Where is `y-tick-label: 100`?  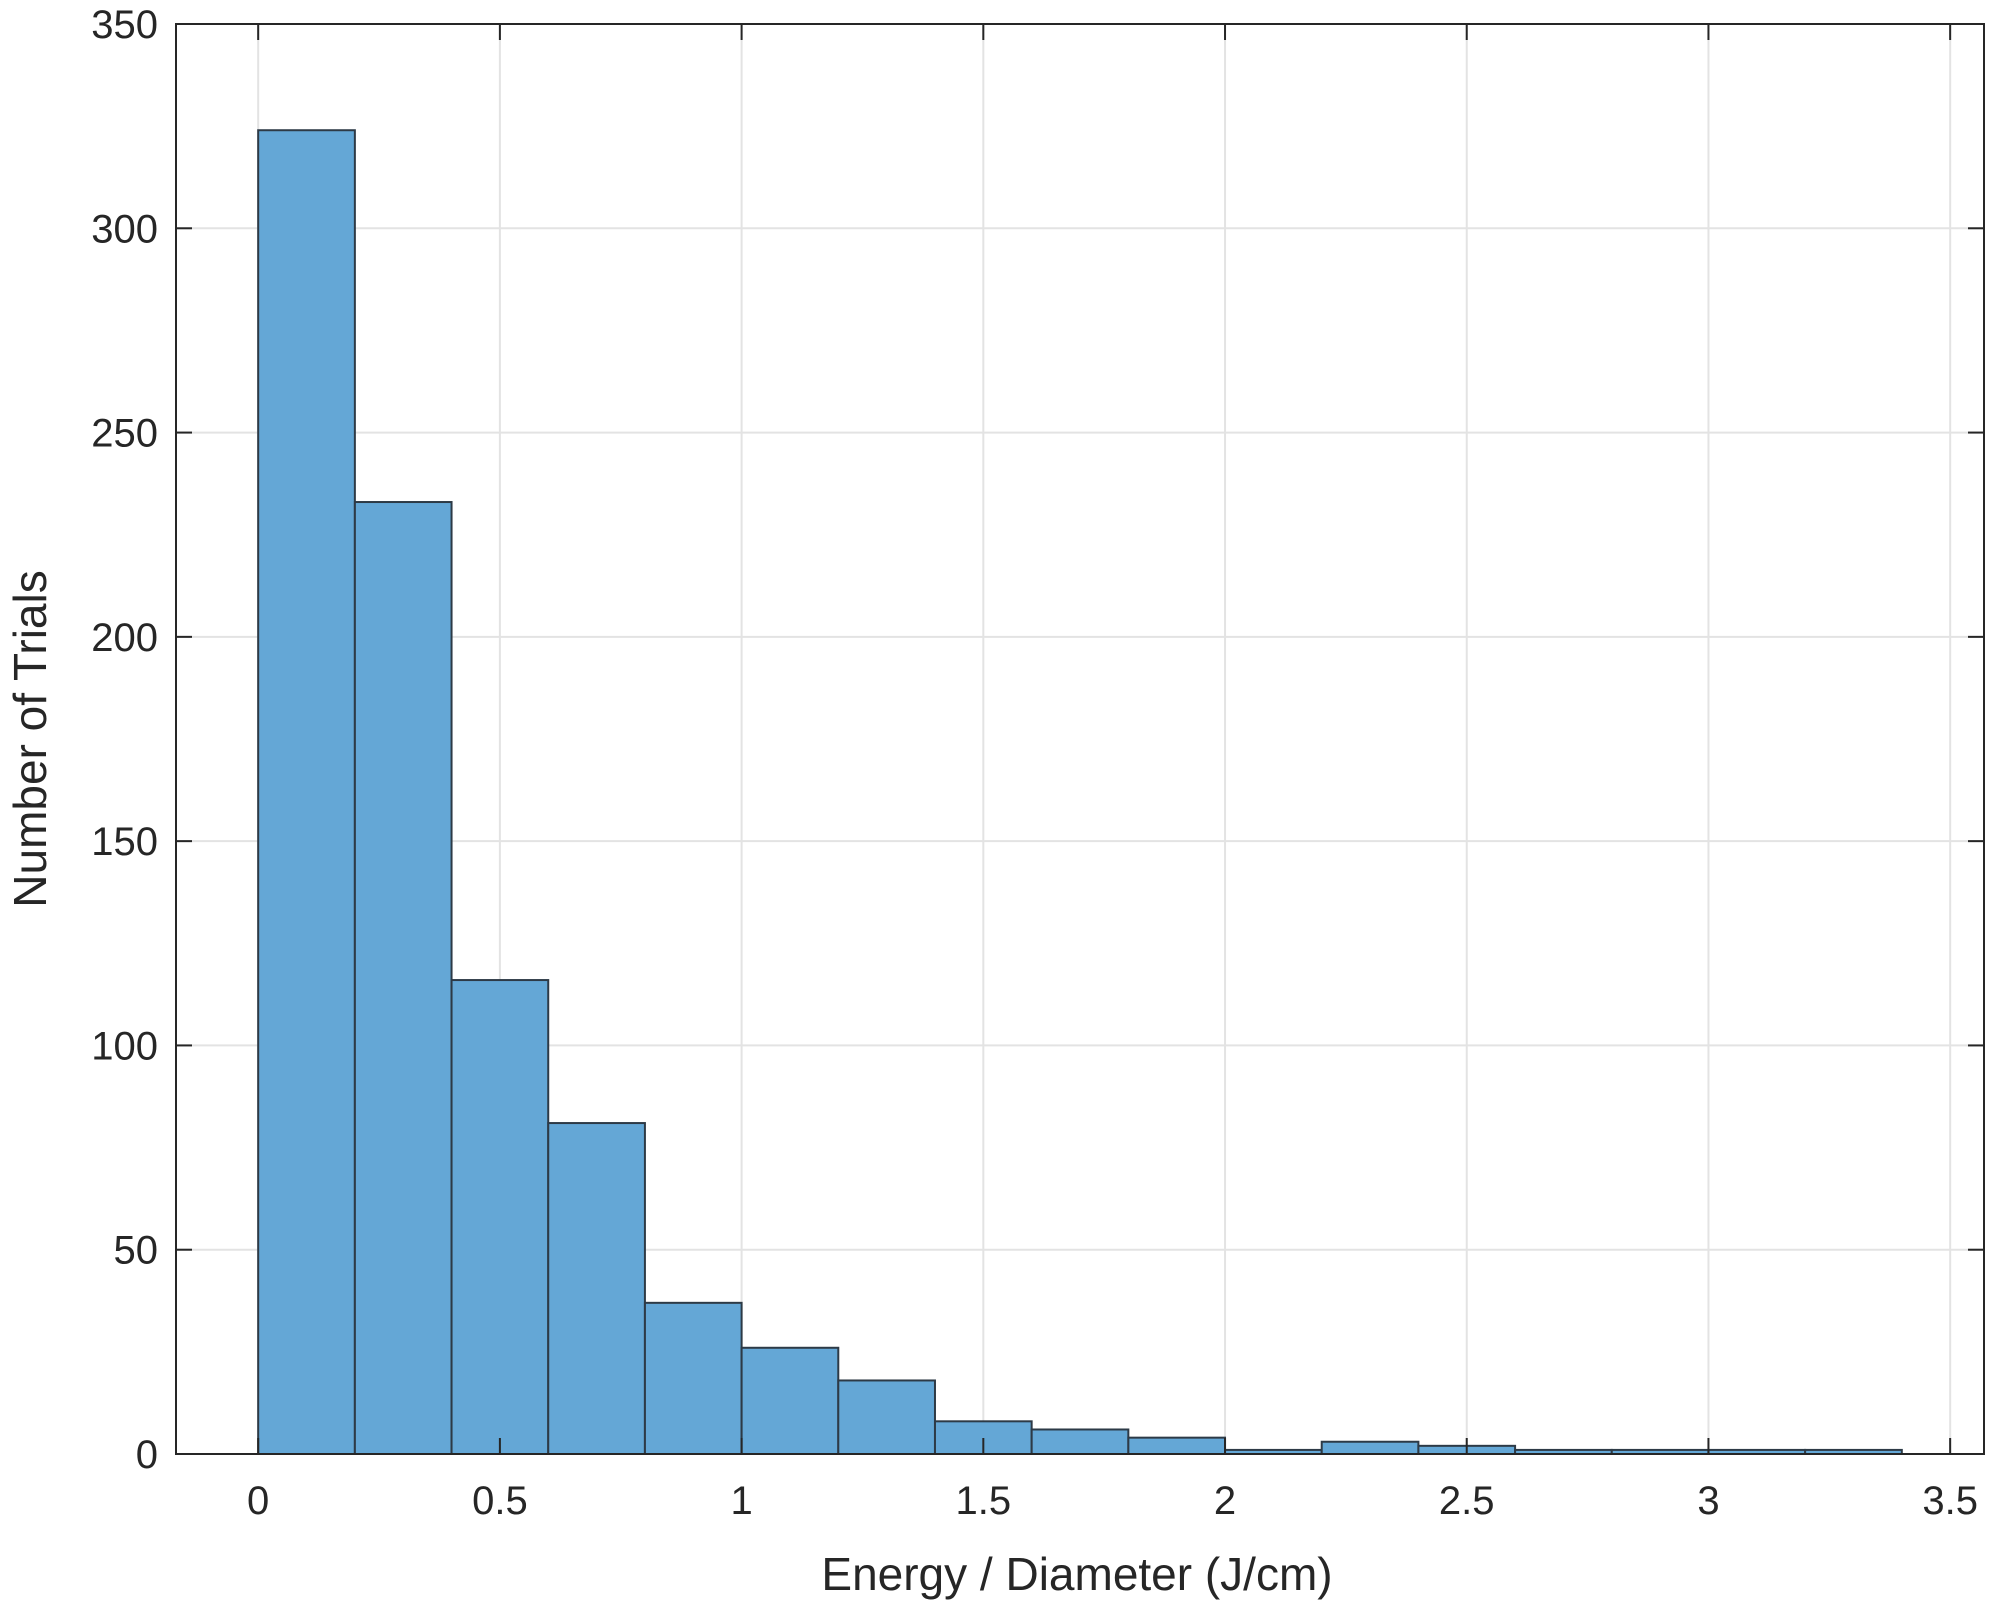 y-tick-label: 100 is located at coordinates (124, 1046).